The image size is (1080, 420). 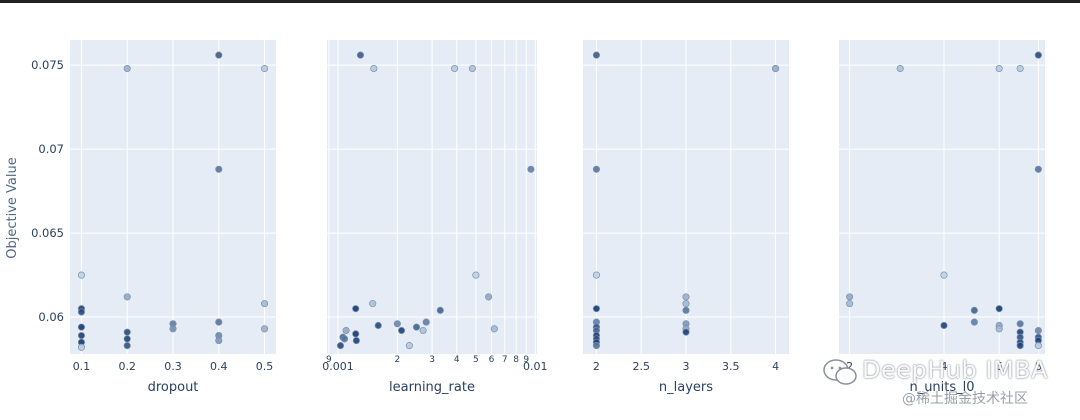 What do you see at coordinates (965, 399) in the screenshot?
I see `watermark-subtitle: @稀土掘金技术社区` at bounding box center [965, 399].